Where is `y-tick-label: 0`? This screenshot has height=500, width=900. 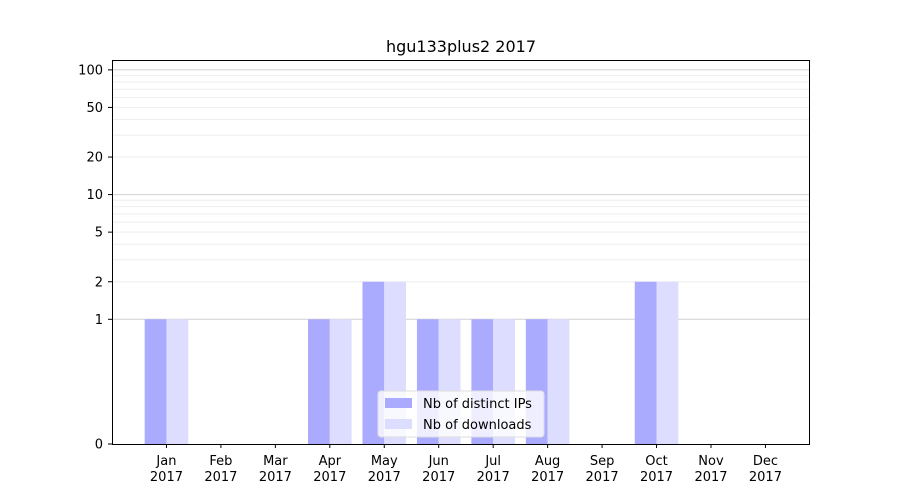 y-tick-label: 0 is located at coordinates (99, 445).